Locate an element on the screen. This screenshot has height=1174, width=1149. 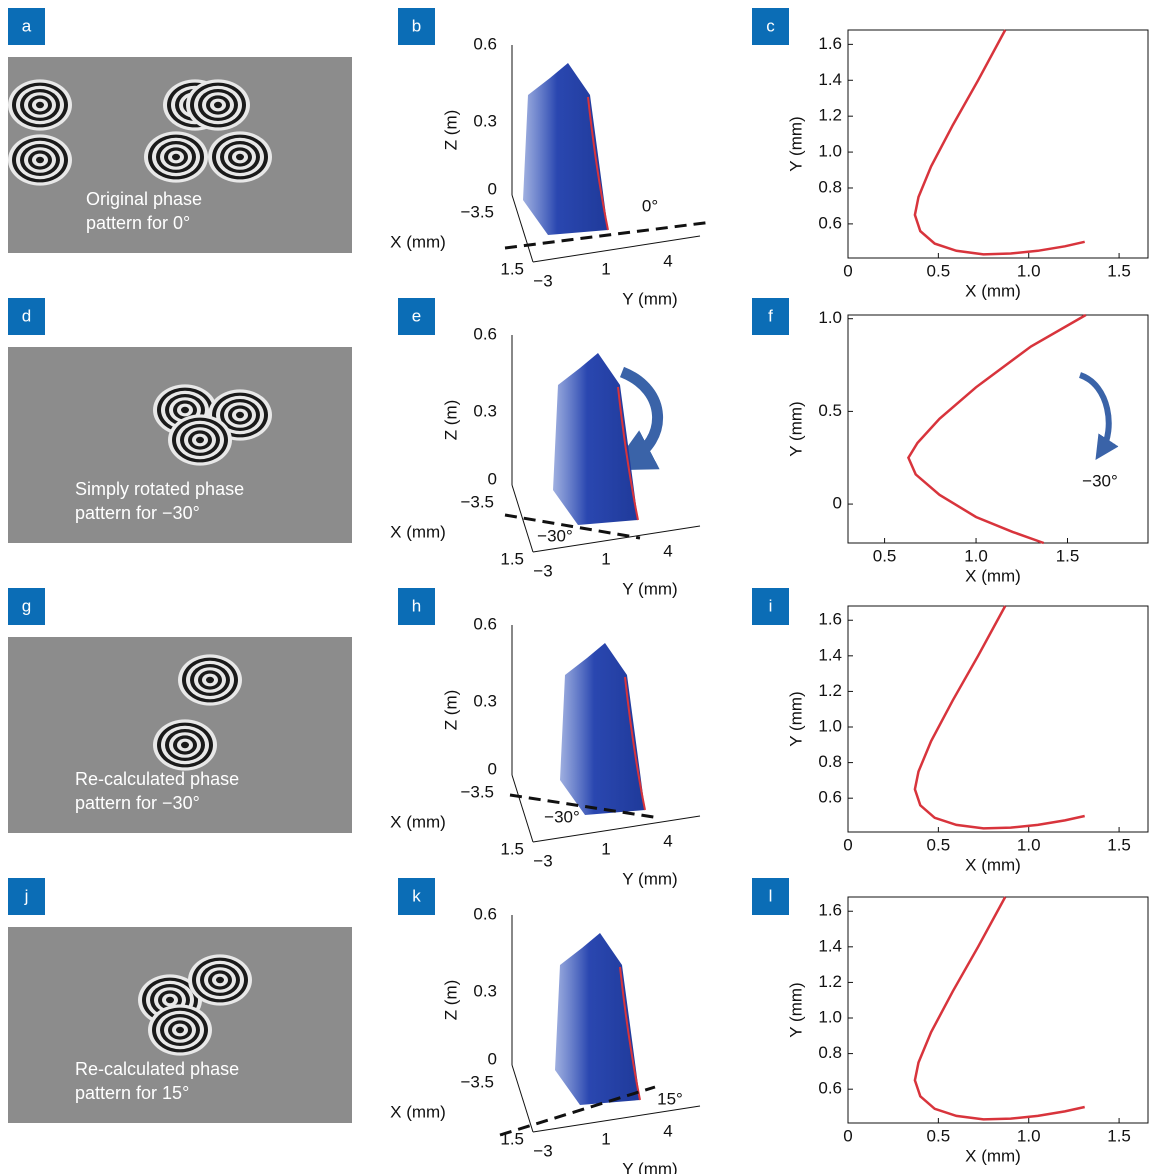
beam-volume is located at coordinates (602, 729).